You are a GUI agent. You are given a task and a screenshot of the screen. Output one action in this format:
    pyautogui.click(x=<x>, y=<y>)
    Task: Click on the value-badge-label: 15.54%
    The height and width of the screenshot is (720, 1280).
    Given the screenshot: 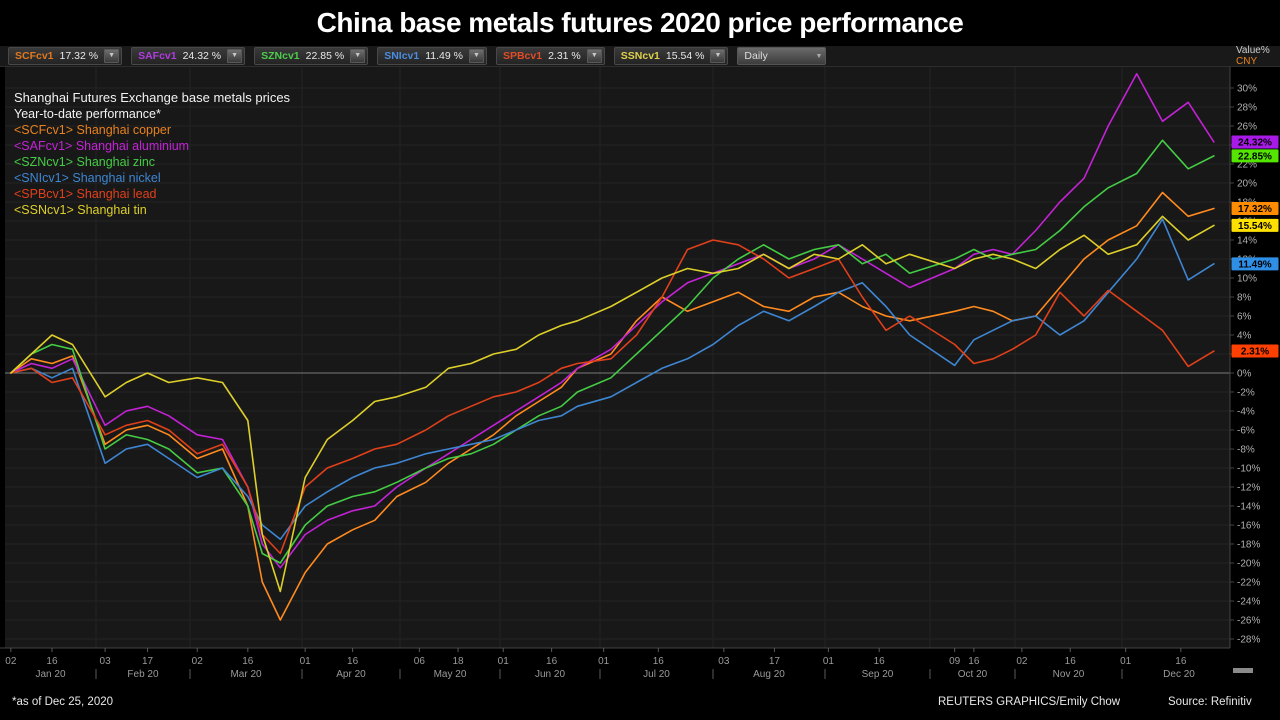 What is the action you would take?
    pyautogui.click(x=1255, y=226)
    